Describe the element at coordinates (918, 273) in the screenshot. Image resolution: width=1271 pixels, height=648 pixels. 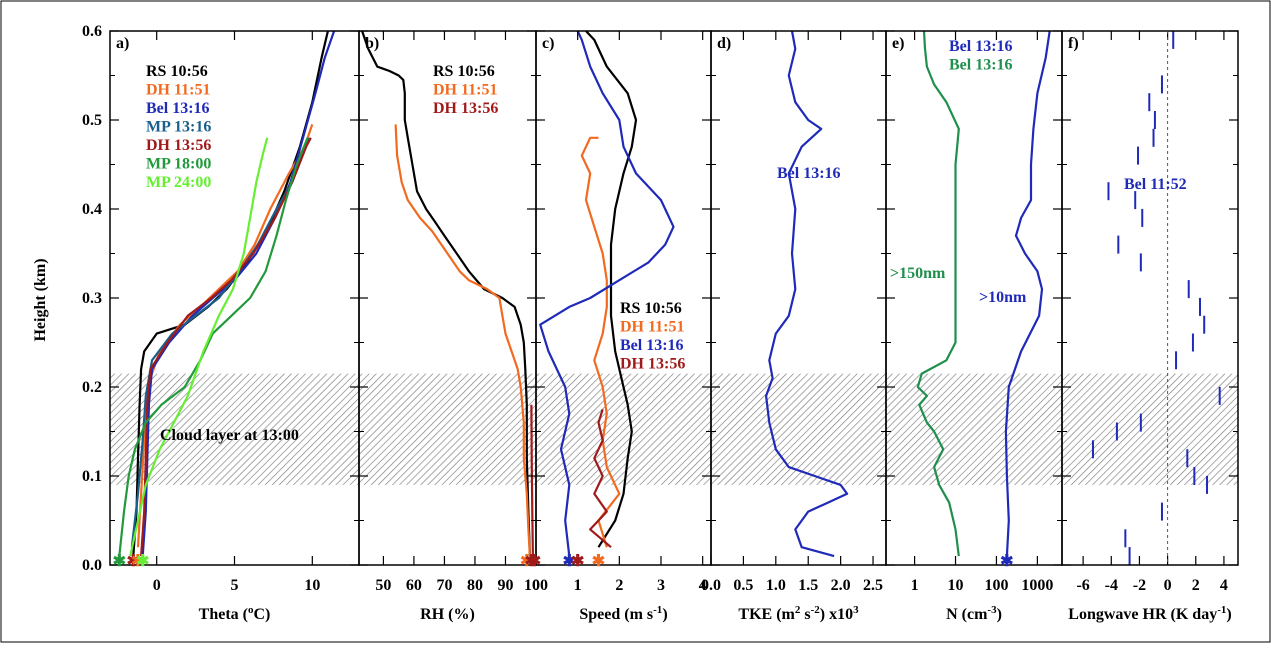
I see `panel-e-annotation: >150nm` at that location.